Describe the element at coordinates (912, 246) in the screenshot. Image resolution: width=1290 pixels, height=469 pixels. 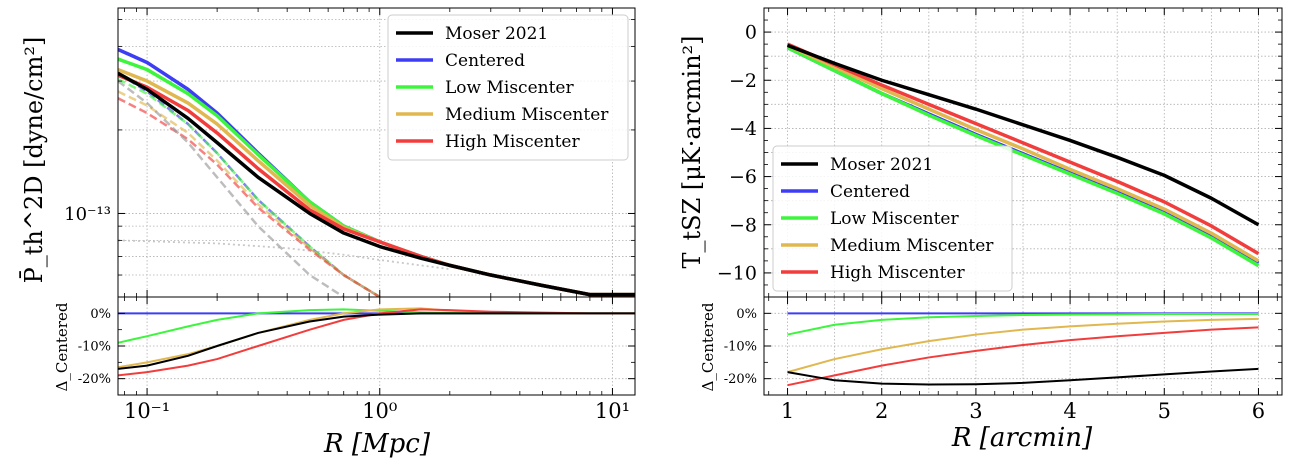
I see `right-legend-label: Medium Miscenter` at that location.